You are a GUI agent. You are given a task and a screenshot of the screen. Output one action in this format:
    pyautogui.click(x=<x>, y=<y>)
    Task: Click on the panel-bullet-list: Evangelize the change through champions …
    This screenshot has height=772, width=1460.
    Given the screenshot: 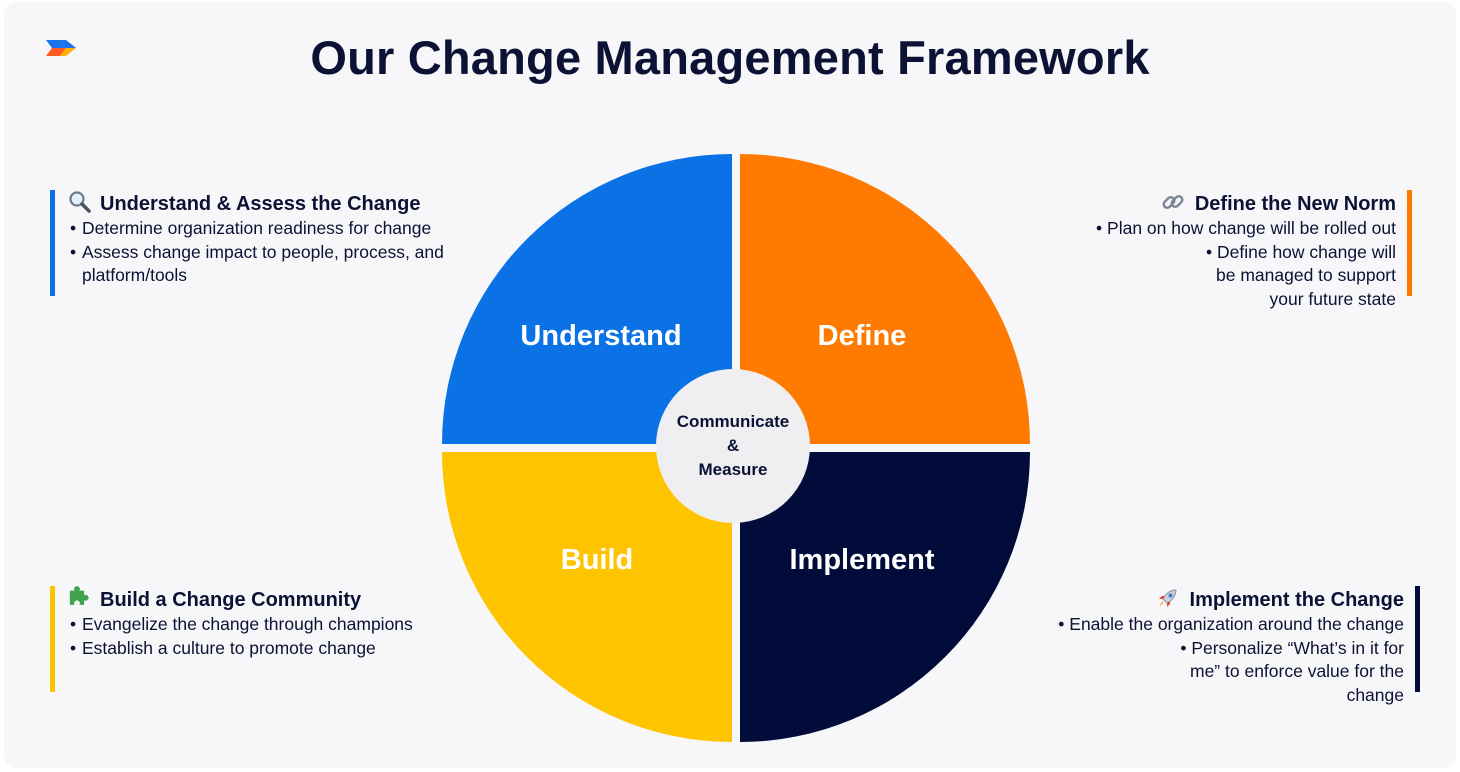 What is the action you would take?
    pyautogui.click(x=279, y=636)
    